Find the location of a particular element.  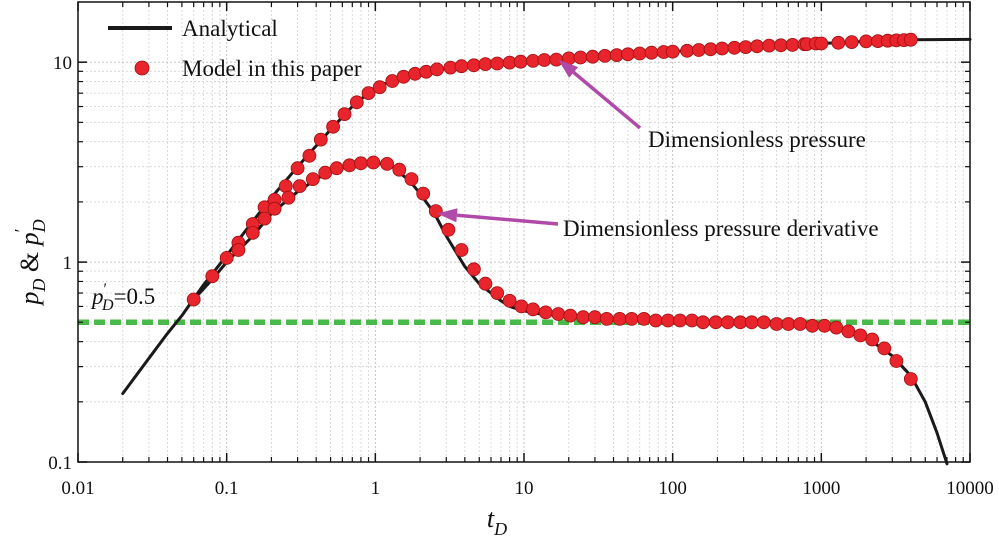

y-axis-label: pD & p′D is located at coordinates (30, 262).